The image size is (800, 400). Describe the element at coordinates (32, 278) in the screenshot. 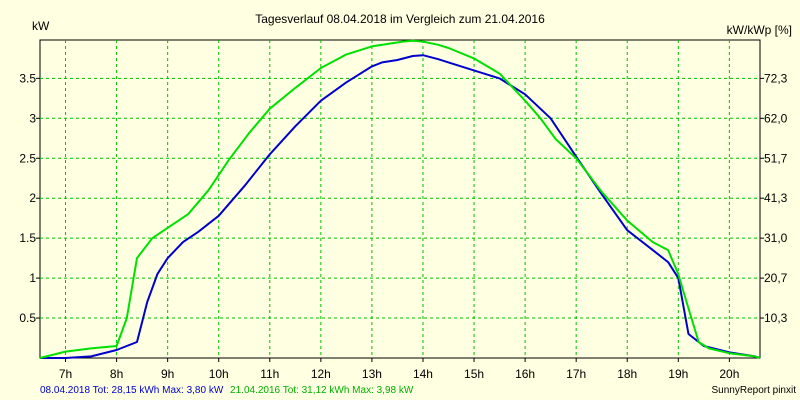

I see `y-tick-label-left-1: 1` at that location.